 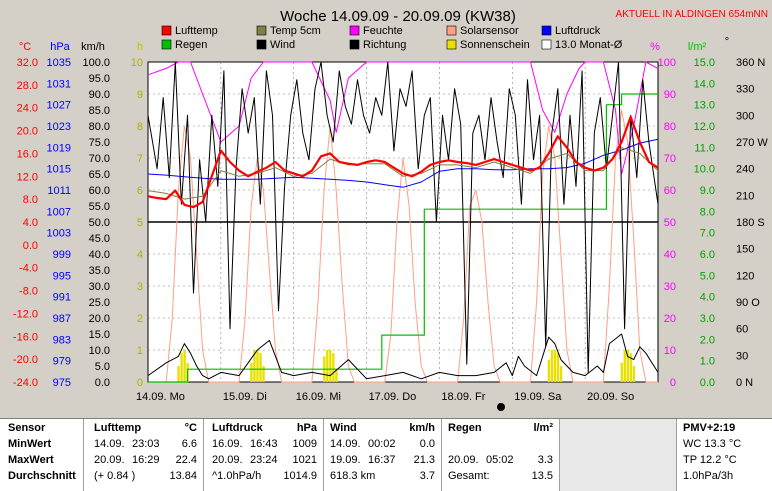 What do you see at coordinates (750, 63) in the screenshot?
I see `tick-direction: 360 N` at bounding box center [750, 63].